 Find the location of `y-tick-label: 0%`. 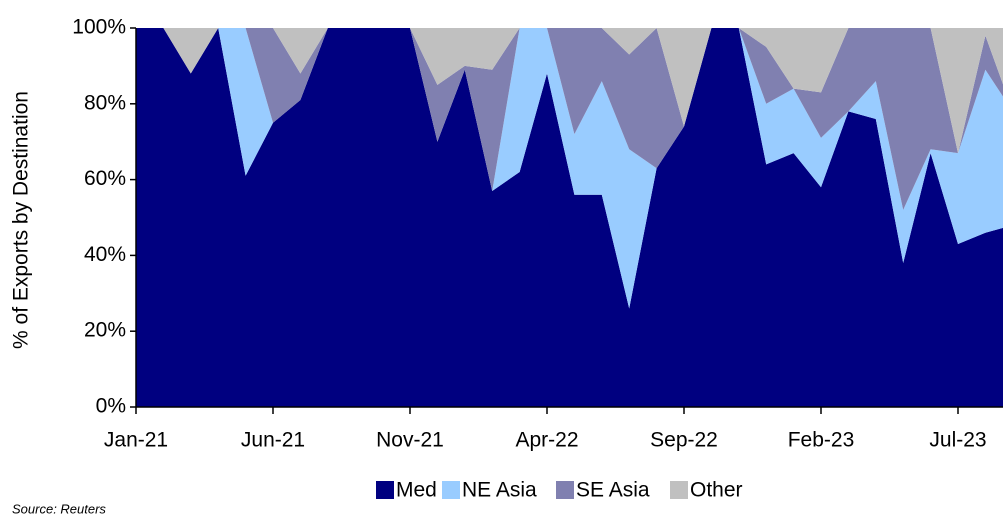

y-tick-label: 0% is located at coordinates (111, 406).